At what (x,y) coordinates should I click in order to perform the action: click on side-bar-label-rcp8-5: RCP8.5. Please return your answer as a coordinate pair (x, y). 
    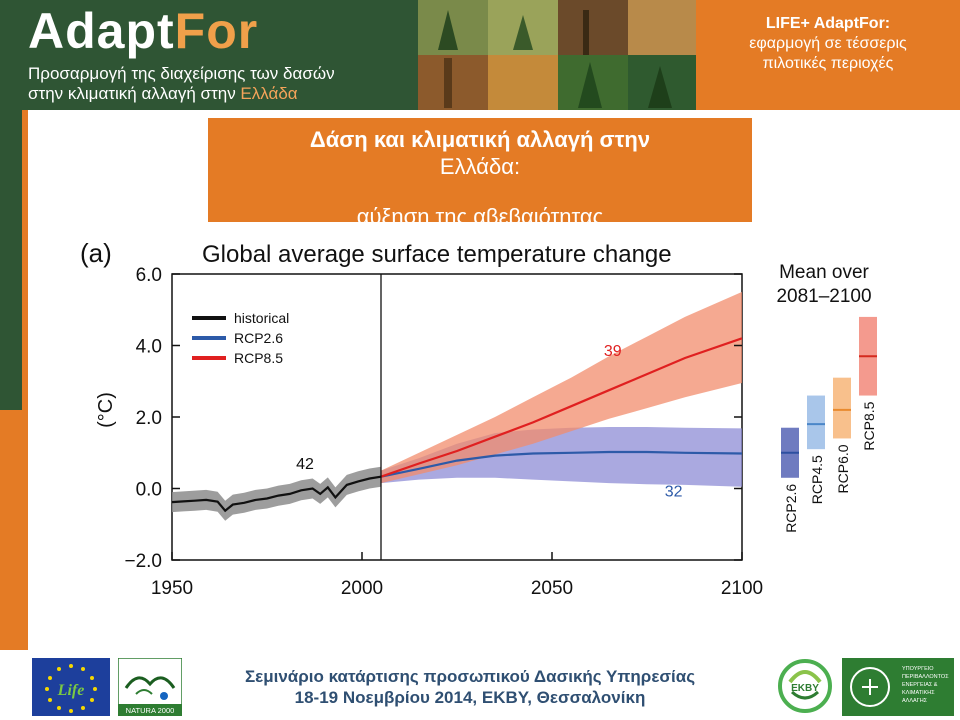
    Looking at the image, I should click on (869, 425).